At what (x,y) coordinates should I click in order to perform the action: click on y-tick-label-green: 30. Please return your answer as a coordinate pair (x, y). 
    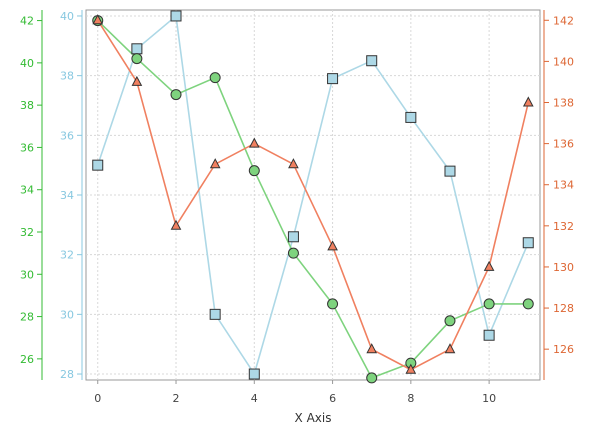
    Looking at the image, I should click on (27, 274).